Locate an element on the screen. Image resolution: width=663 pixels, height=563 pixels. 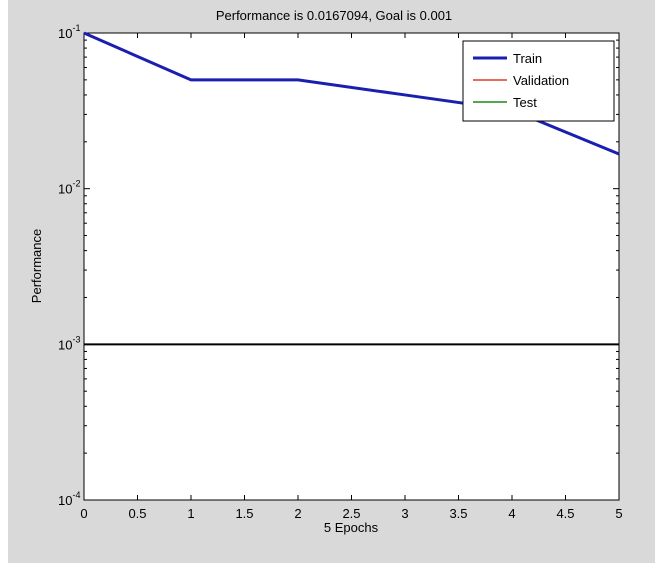
legend-box is located at coordinates (538, 81).